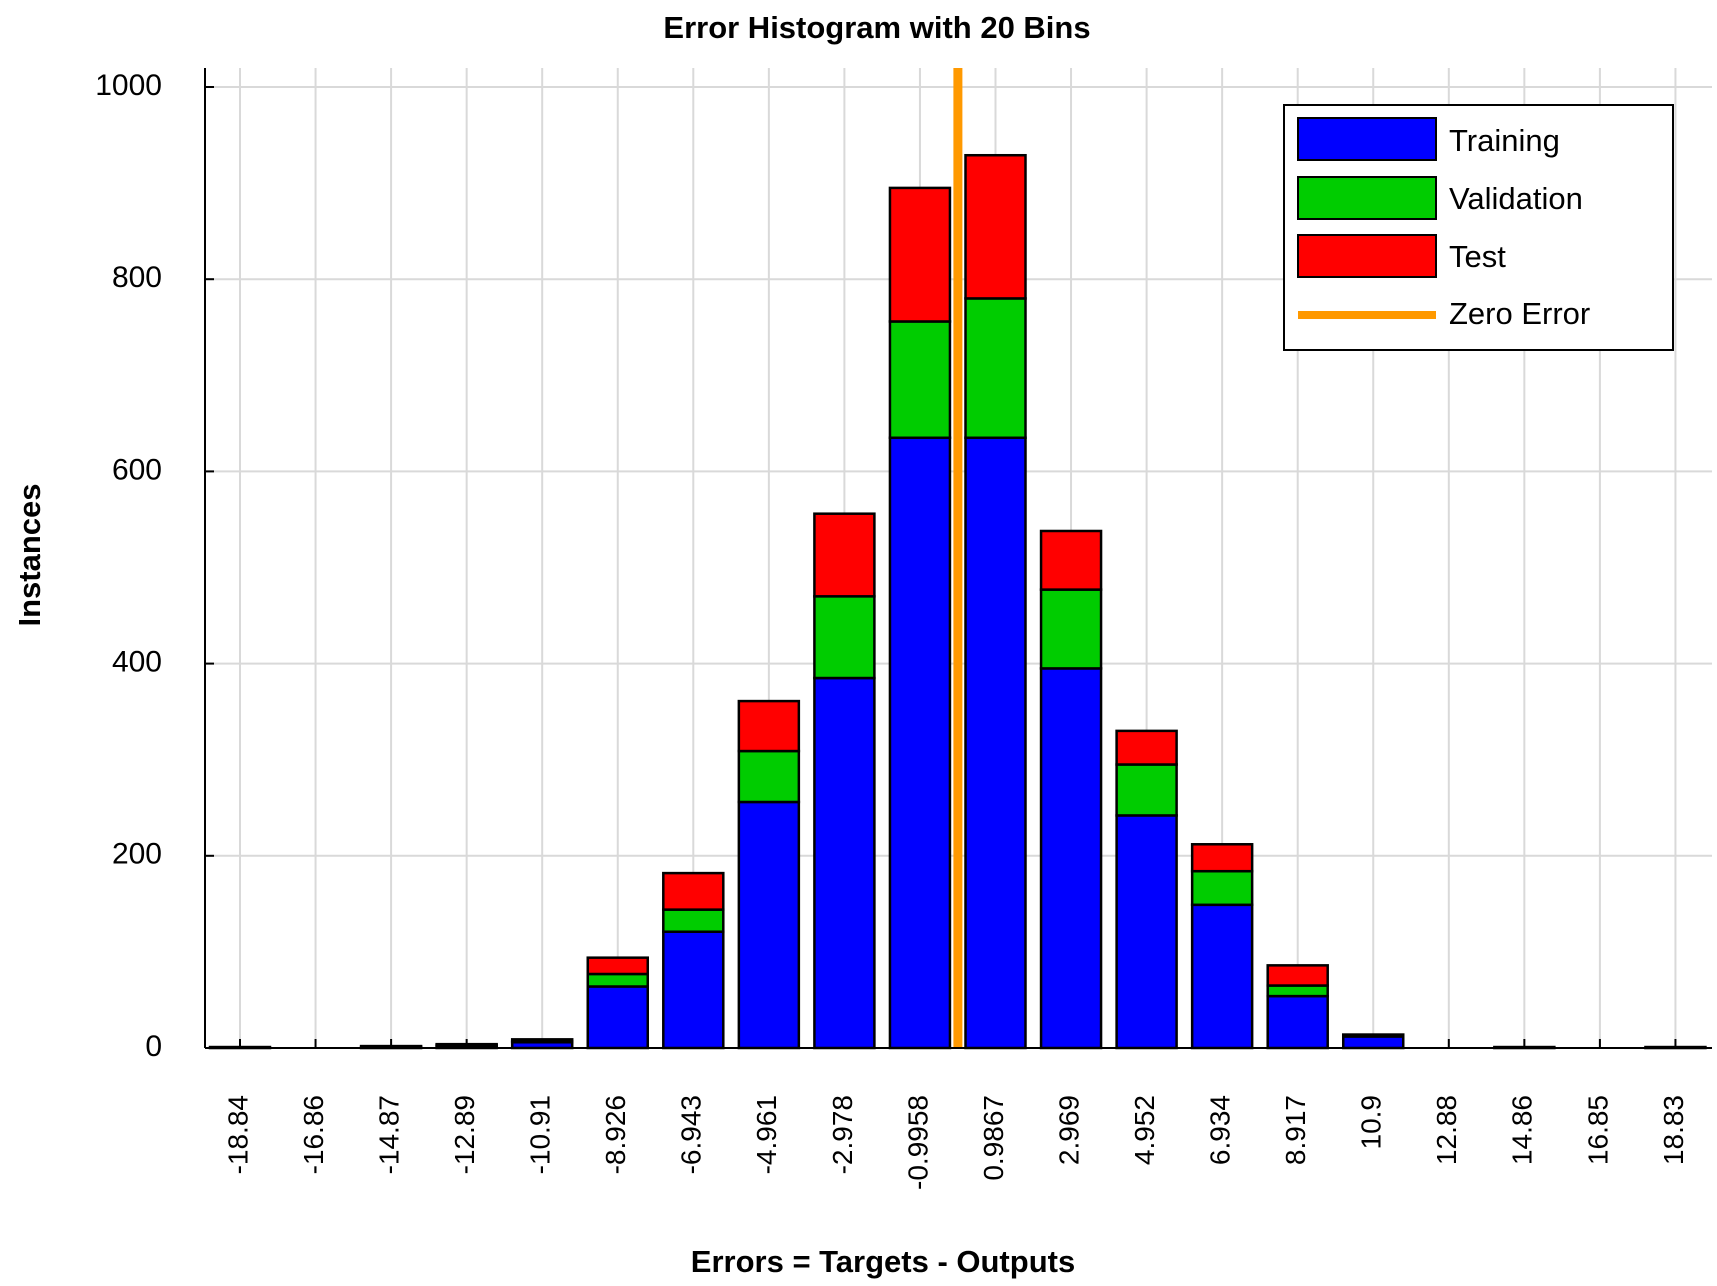 The image size is (1717, 1286). I want to click on y-tick-label-400: 400, so click(137, 662).